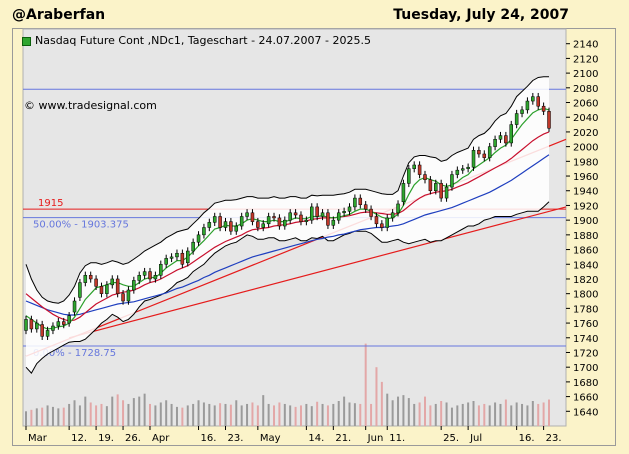 Image resolution: width=629 pixels, height=454 pixels. Describe the element at coordinates (585, 89) in the screenshot. I see `y-tick-label: 2080` at that location.